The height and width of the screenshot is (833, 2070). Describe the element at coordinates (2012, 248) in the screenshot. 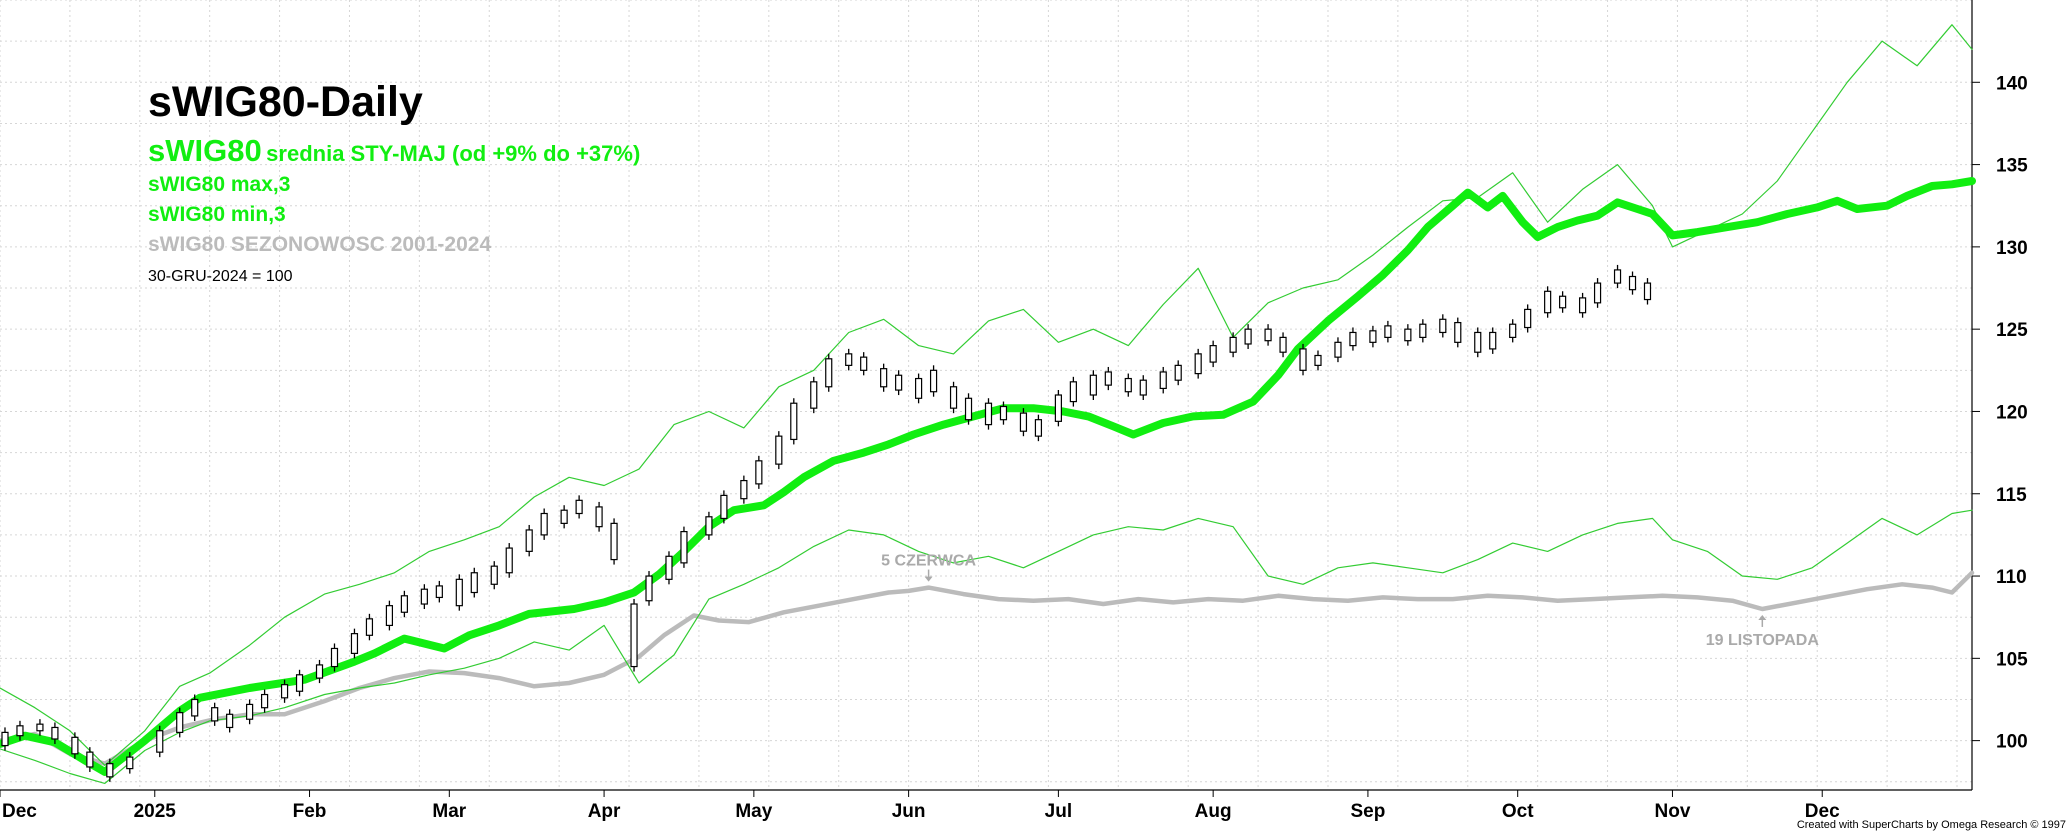

I see `y-tick-label: 130` at that location.